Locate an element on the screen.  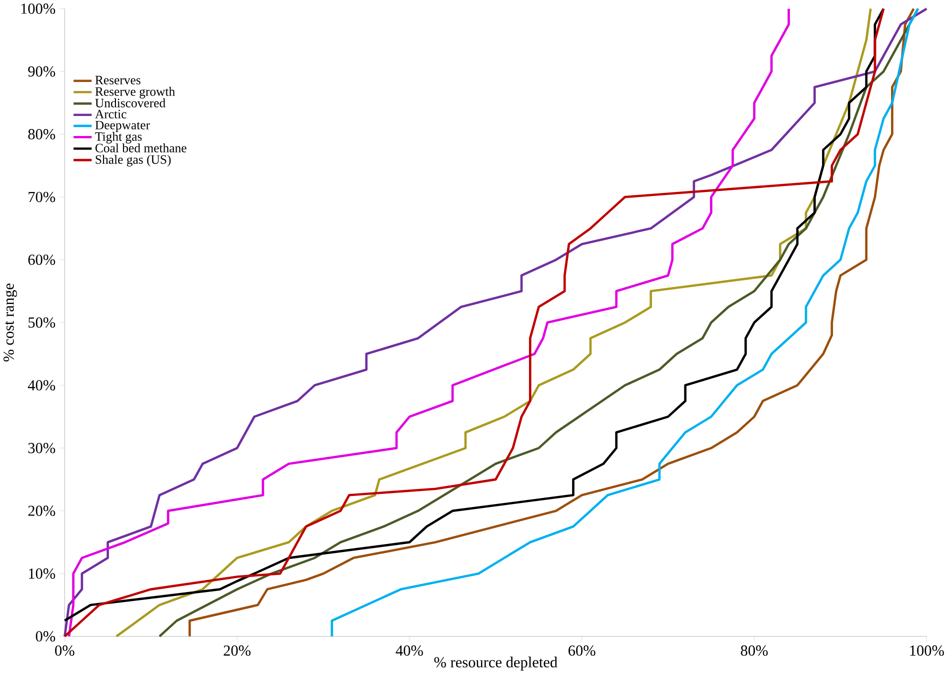
legend-label: Reserve growth is located at coordinates (135, 92).